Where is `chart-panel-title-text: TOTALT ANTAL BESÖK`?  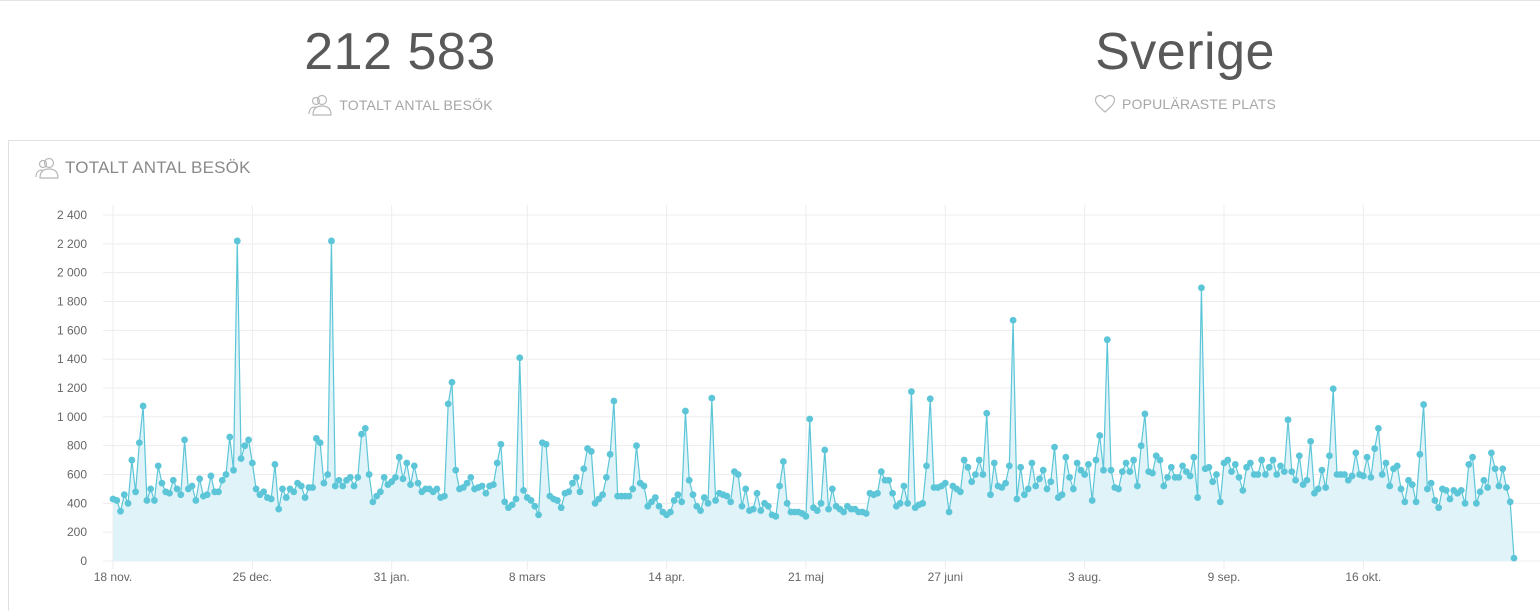
chart-panel-title-text: TOTALT ANTAL BESÖK is located at coordinates (158, 167).